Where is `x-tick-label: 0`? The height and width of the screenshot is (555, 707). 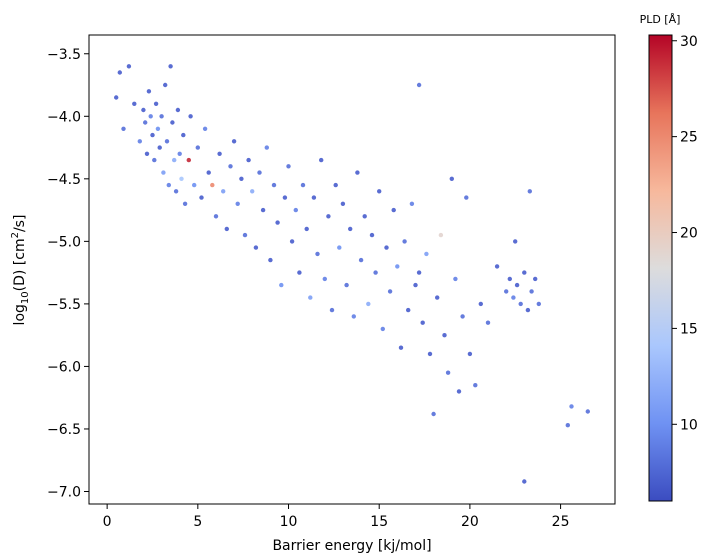
x-tick-label: 0 is located at coordinates (107, 522).